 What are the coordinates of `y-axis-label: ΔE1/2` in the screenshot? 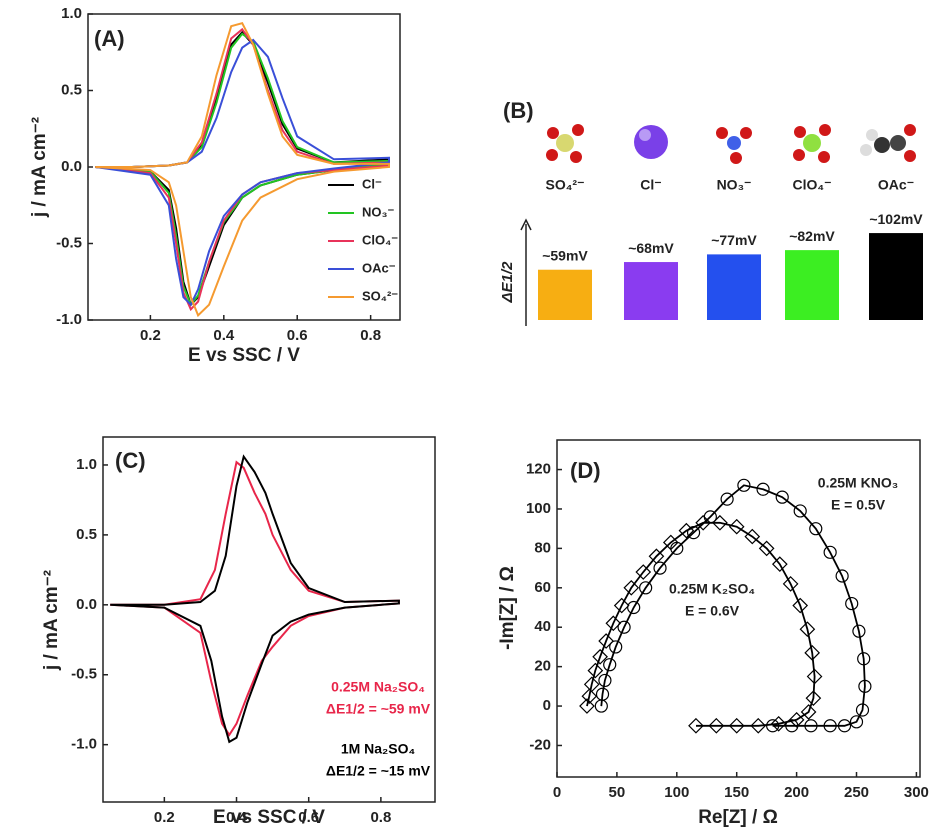 It's located at (507, 282).